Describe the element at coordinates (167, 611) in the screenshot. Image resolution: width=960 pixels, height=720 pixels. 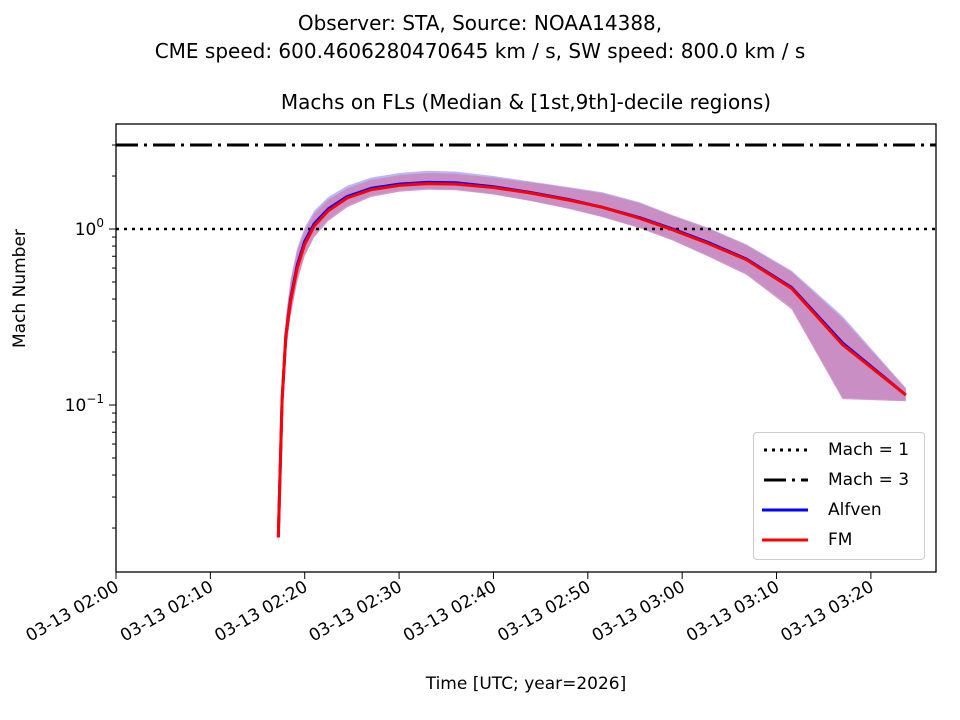
I see `x-tick-label: 03-13 02:10` at that location.